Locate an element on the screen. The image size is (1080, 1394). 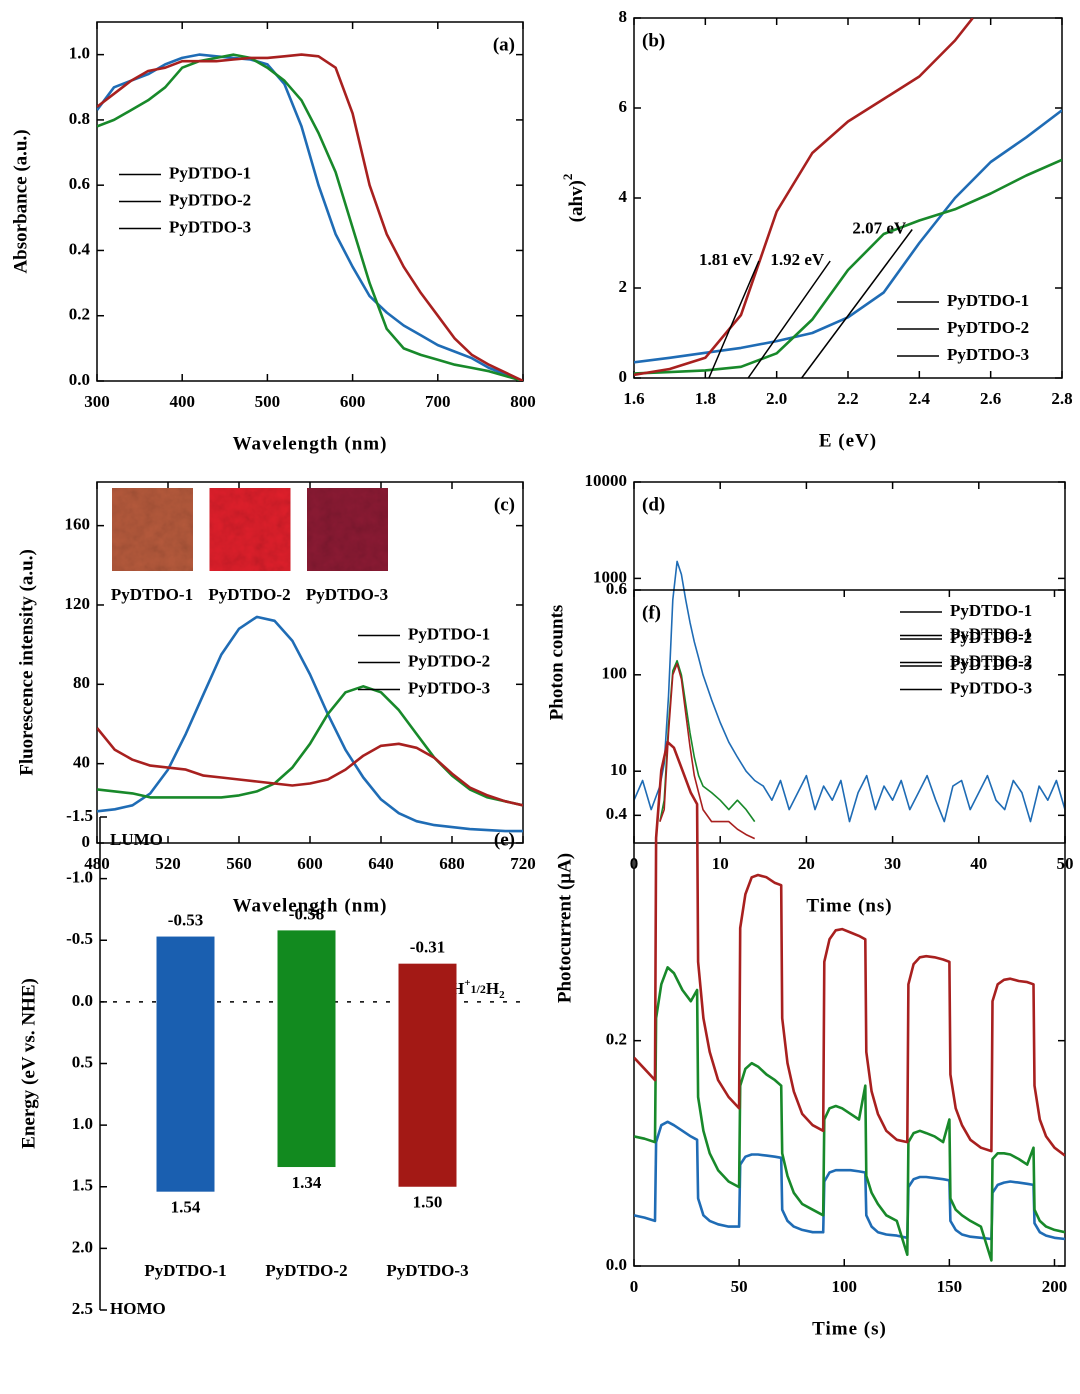
y-tick-label: 40 is located at coordinates (81, 762).